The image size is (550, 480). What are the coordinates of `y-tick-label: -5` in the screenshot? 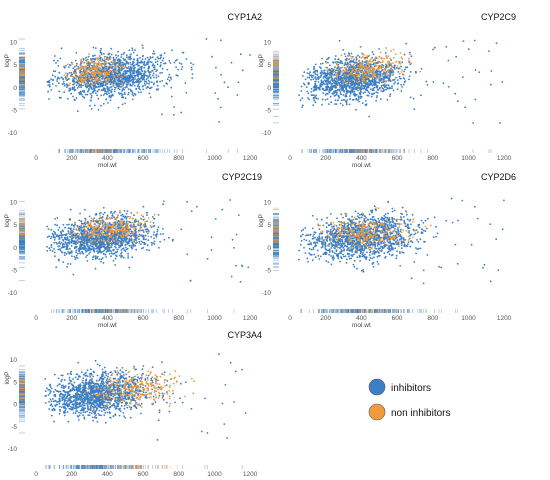 It's located at (14, 270).